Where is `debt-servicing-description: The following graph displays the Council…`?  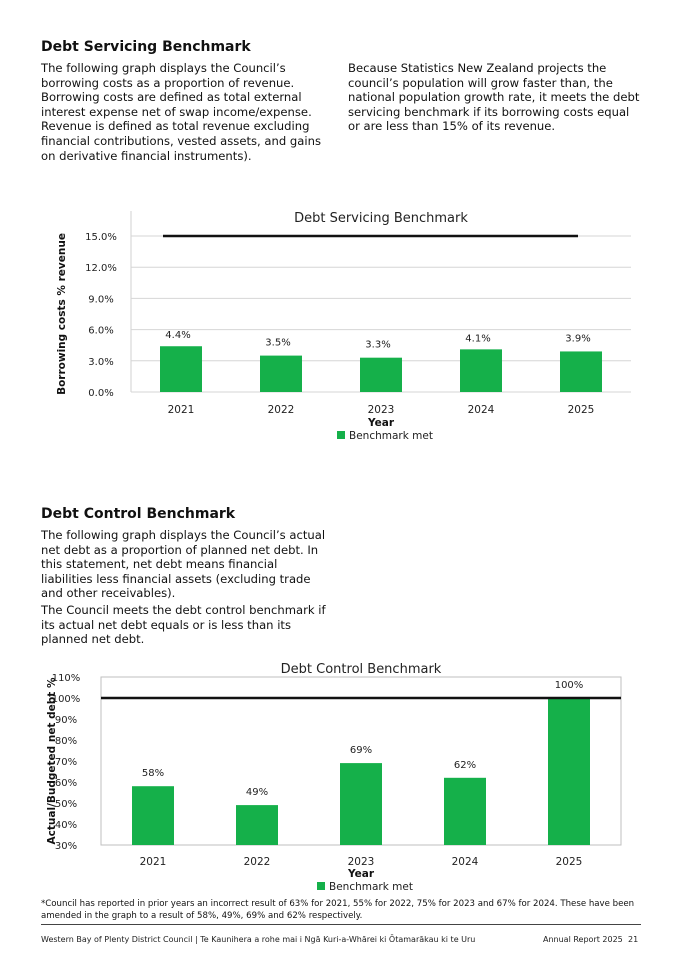
debt-servicing-description: The following graph displays the Council… is located at coordinates (181, 112).